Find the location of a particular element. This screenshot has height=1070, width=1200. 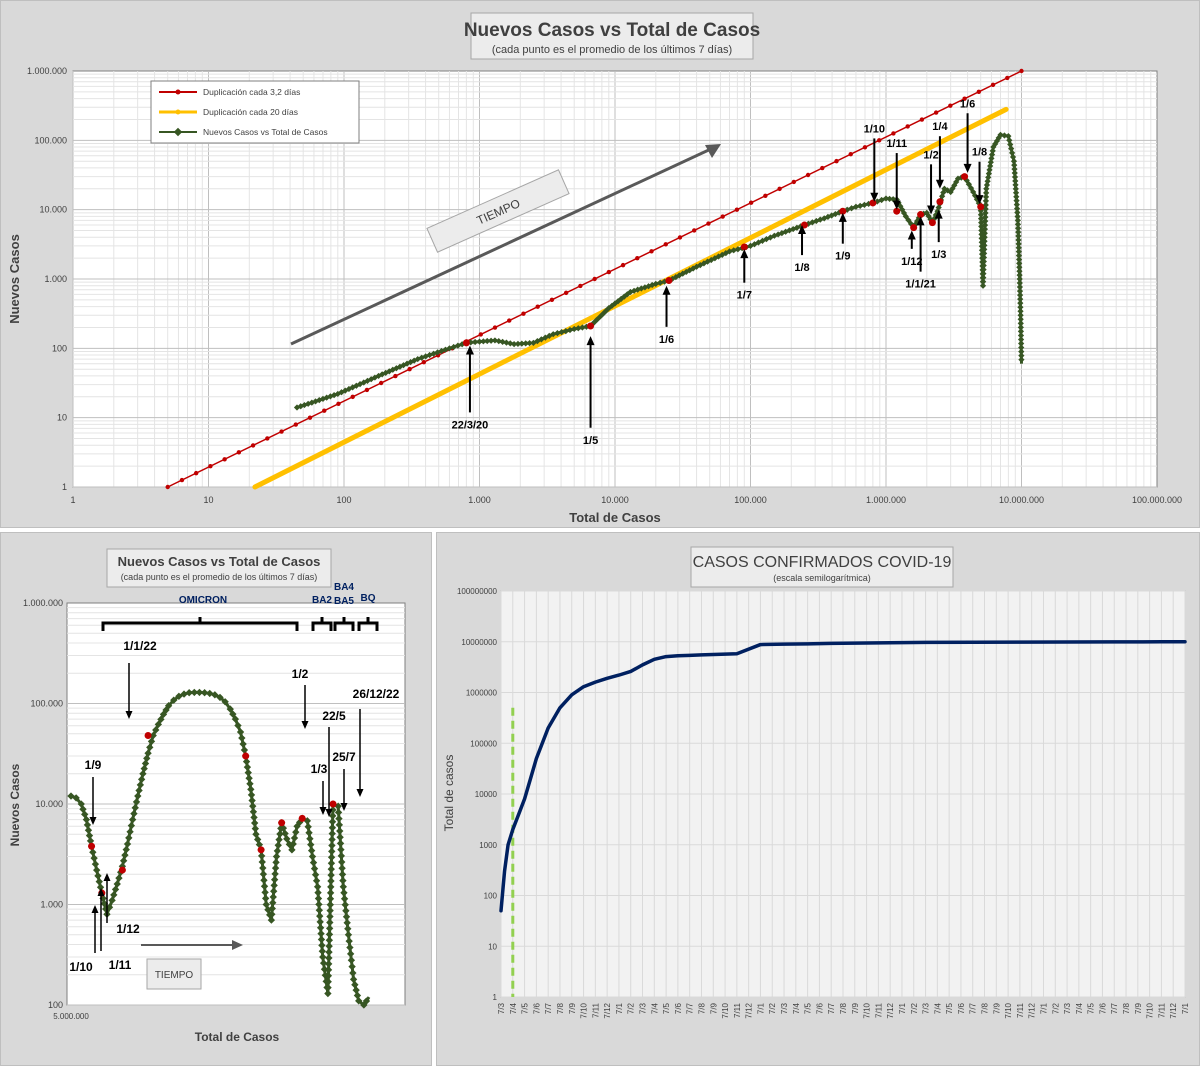

y-tick-label: 100000 is located at coordinates (483, 743).